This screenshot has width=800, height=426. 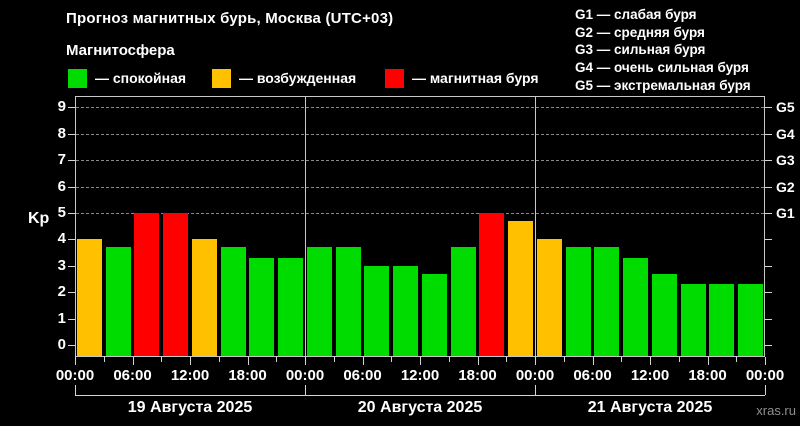 What do you see at coordinates (751, 320) in the screenshot?
I see `kp-bar-day3-slot8` at bounding box center [751, 320].